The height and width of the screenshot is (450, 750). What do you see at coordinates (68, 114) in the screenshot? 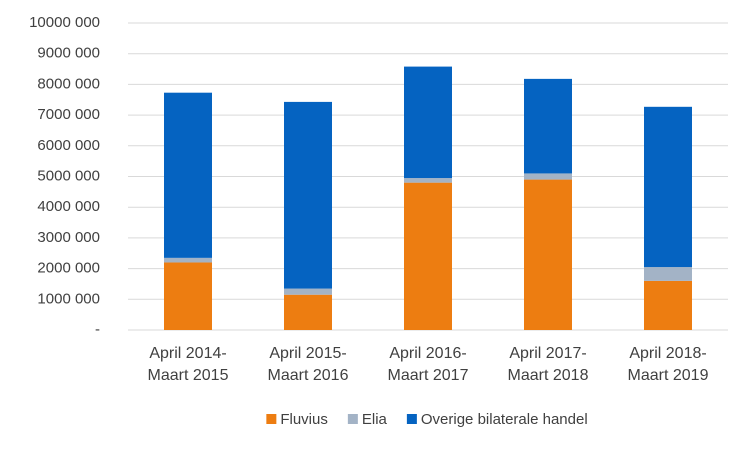
I see `y-tick-label: 7000 000` at bounding box center [68, 114].